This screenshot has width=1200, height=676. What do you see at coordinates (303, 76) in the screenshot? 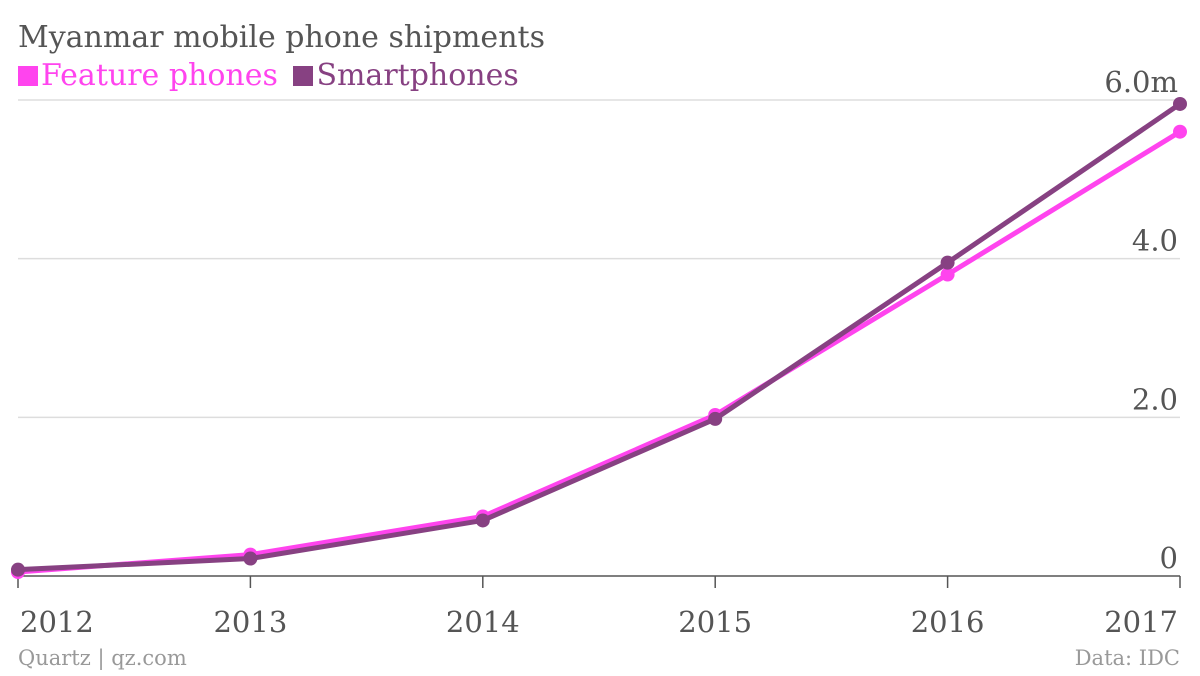
I see `legend-swatch-smartphones` at bounding box center [303, 76].